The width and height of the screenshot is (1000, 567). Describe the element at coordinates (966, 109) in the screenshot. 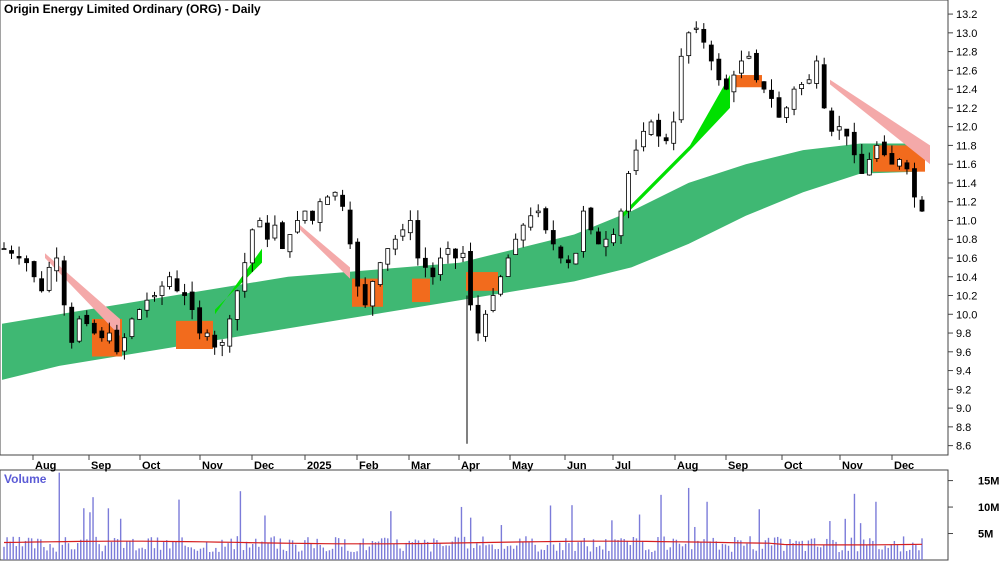

I see `price-y-tick-label: 12.2` at that location.